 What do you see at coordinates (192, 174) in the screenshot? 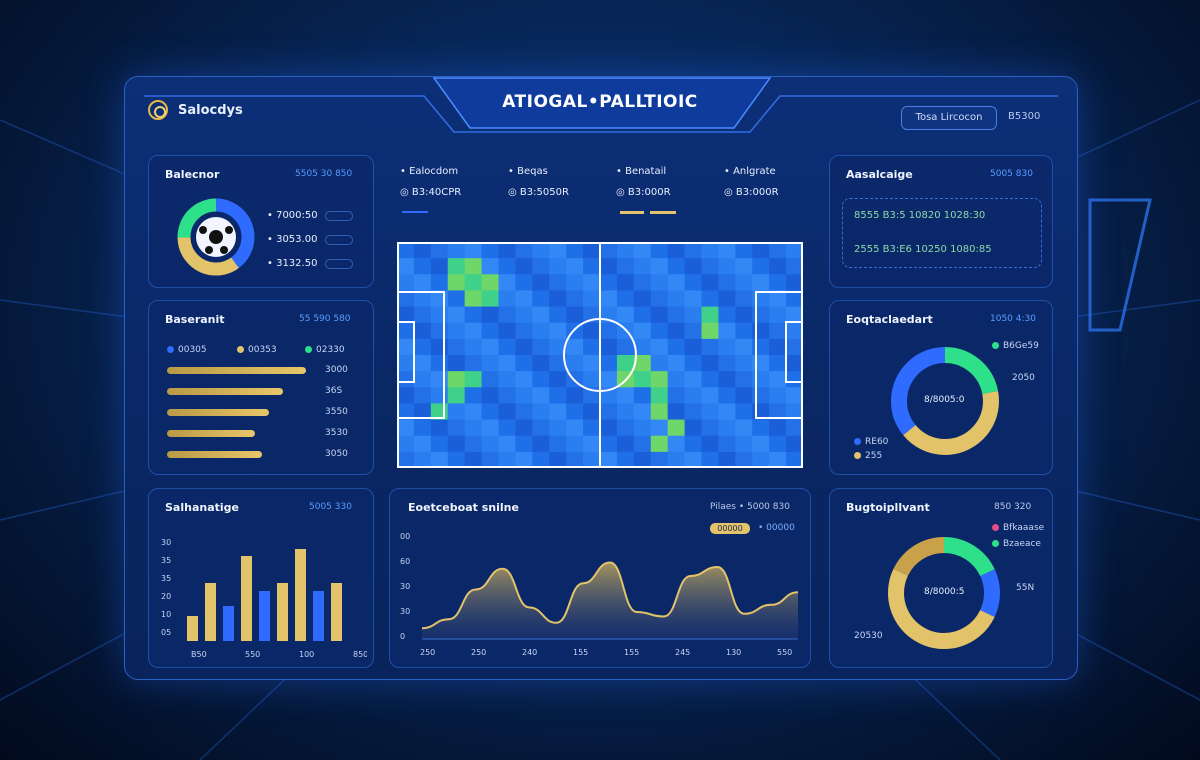
I see `panel-title: Balecnor` at bounding box center [192, 174].